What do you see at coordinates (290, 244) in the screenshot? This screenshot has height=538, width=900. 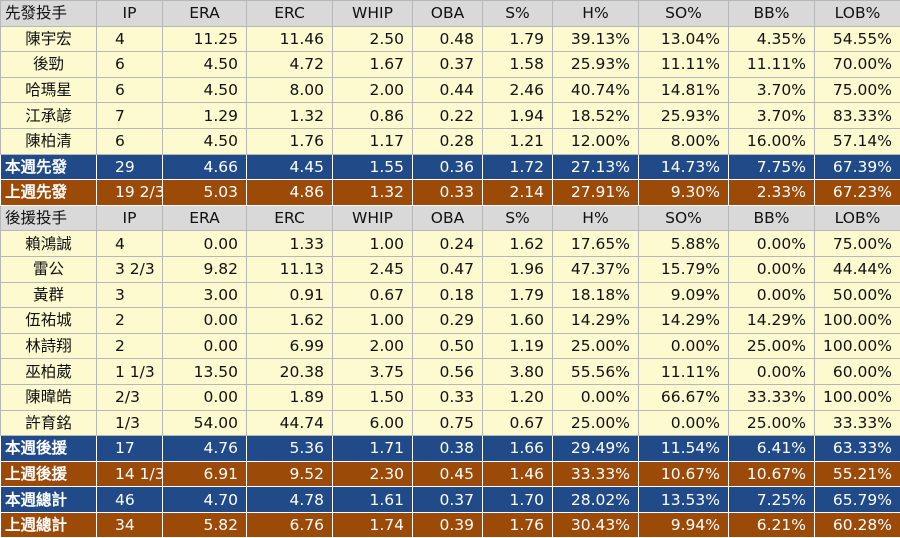 I see `erc-cell: 1.33` at bounding box center [290, 244].